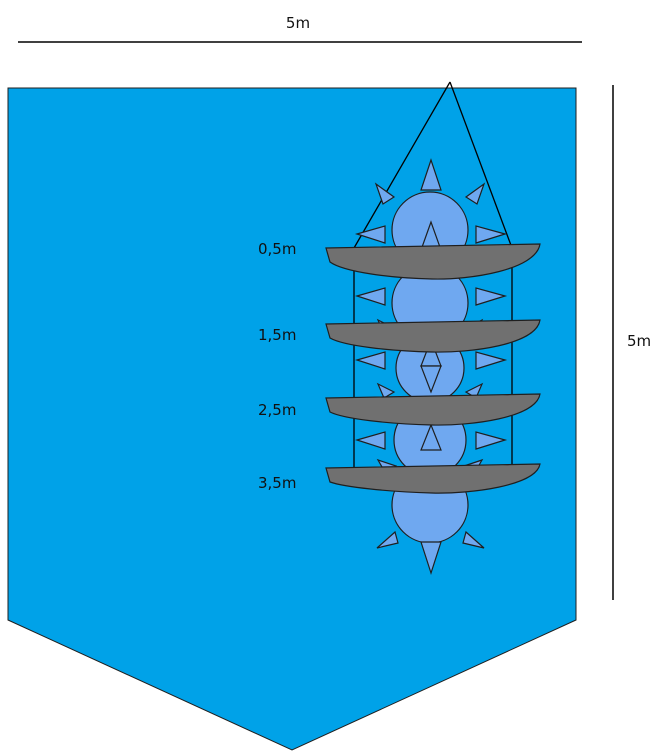 The height and width of the screenshot is (753, 662). I want to click on depth-label-4: 3,5m, so click(277, 483).